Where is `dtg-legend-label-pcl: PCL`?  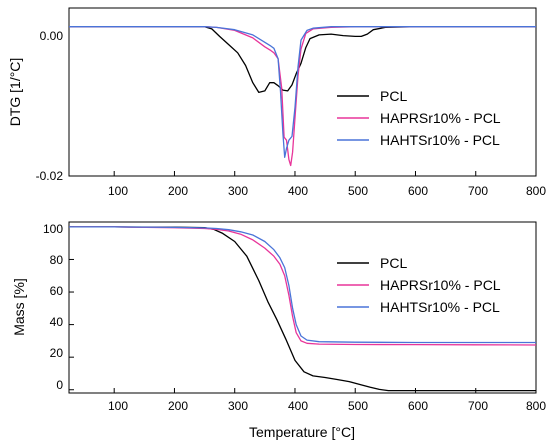 dtg-legend-label-pcl: PCL is located at coordinates (393, 96).